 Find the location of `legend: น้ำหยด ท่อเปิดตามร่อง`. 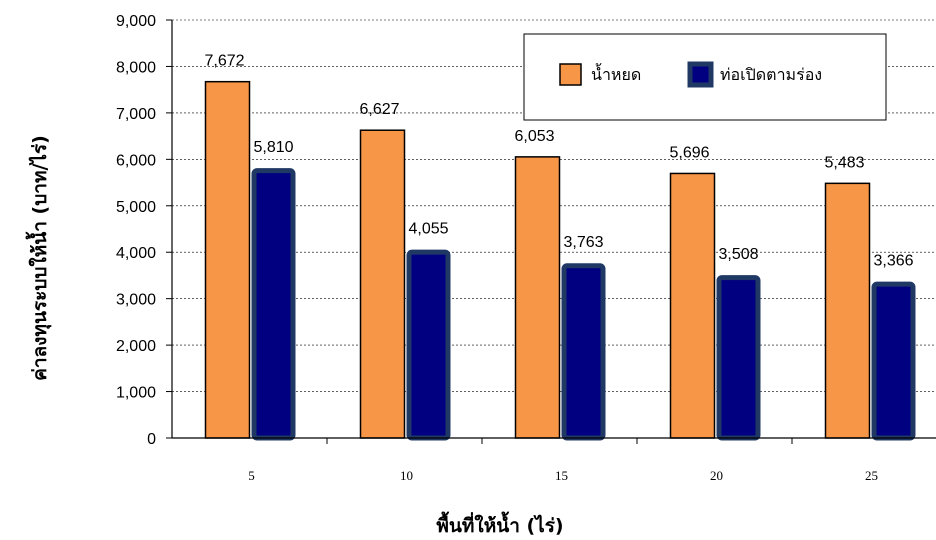

legend: น้ำหยด ท่อเปิดตามร่อง is located at coordinates (705, 77).